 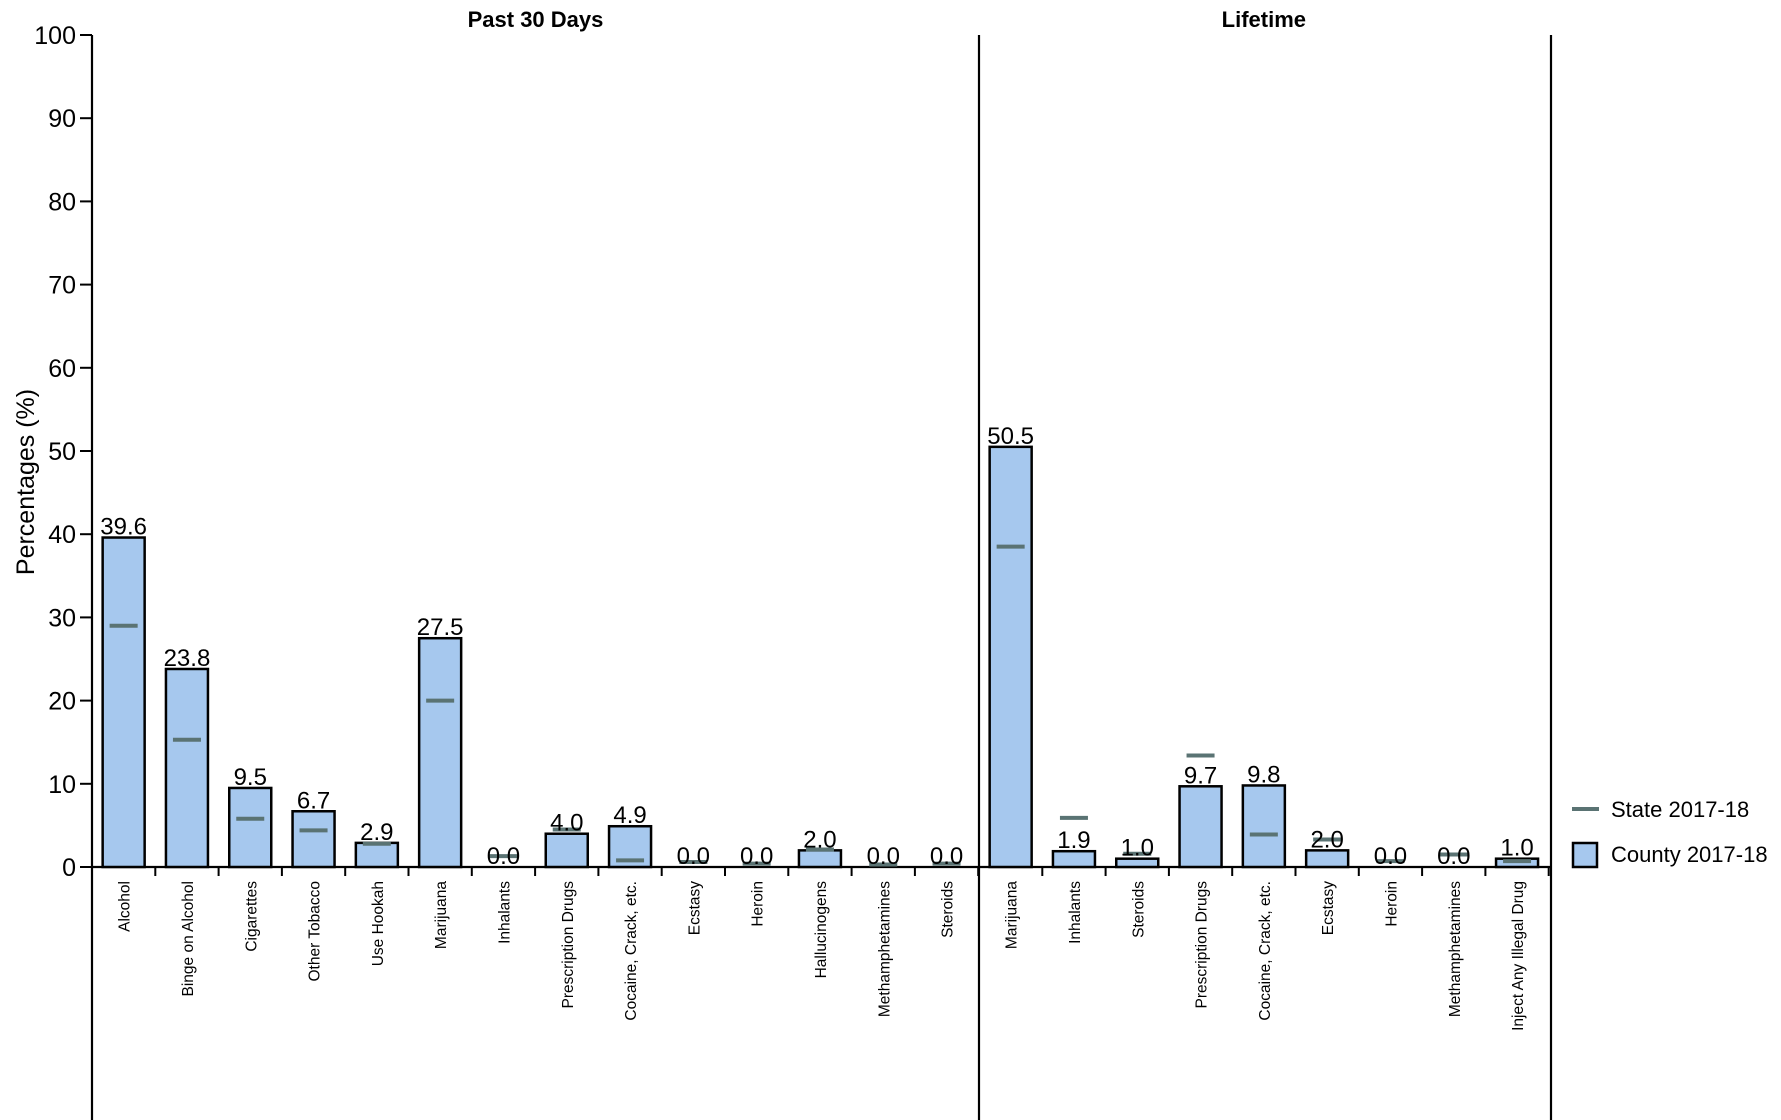 What do you see at coordinates (125, 906) in the screenshot?
I see `category-label: Alcohol` at bounding box center [125, 906].